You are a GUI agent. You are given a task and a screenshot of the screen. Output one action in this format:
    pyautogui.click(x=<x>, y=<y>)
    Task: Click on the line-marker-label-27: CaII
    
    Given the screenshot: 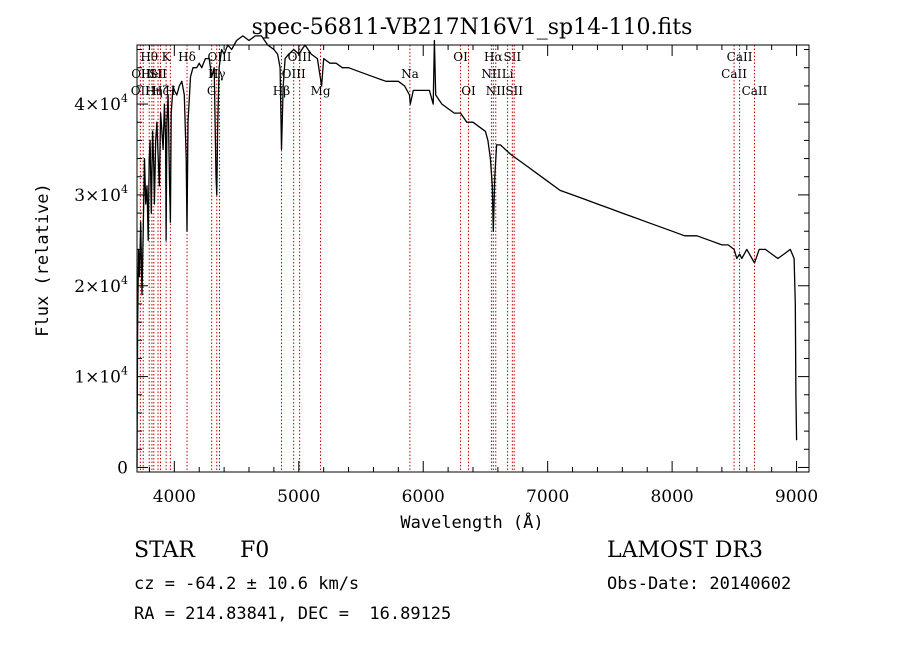 What is the action you would take?
    pyautogui.click(x=740, y=57)
    